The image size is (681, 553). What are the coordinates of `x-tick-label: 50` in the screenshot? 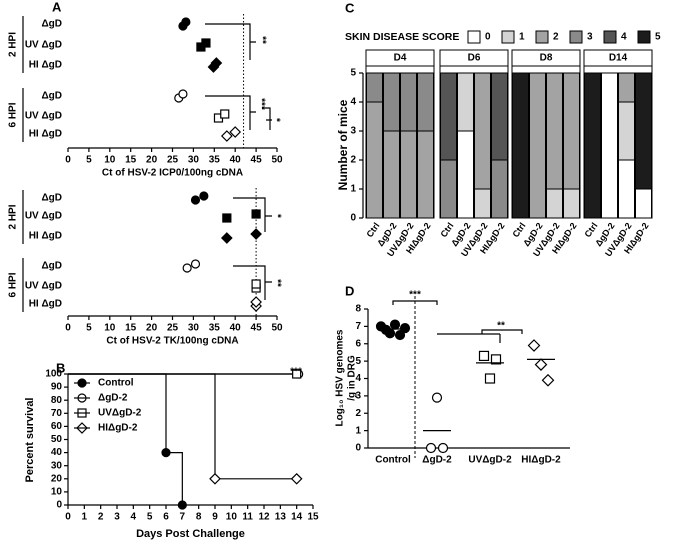 It's located at (277, 160).